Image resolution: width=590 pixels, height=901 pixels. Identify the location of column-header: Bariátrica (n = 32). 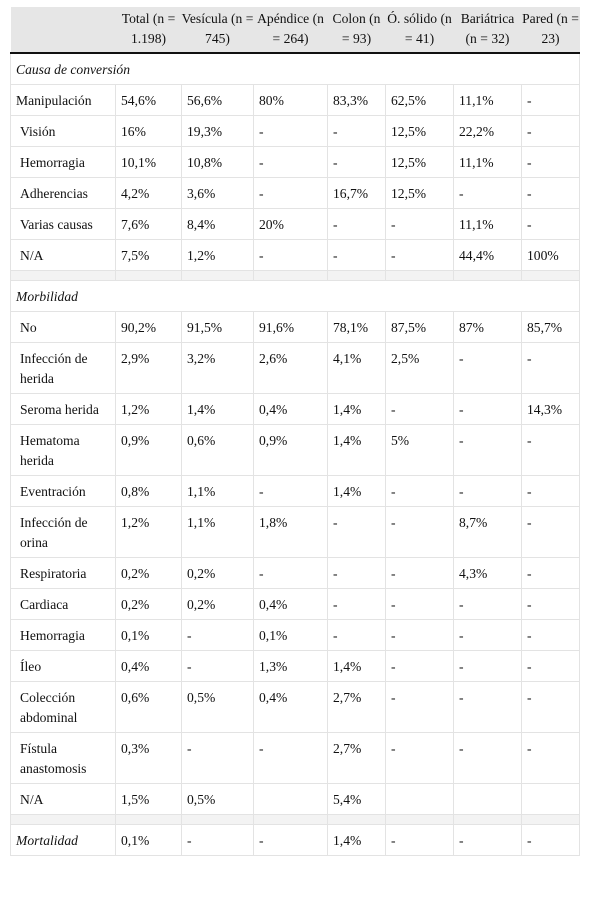
(487, 30).